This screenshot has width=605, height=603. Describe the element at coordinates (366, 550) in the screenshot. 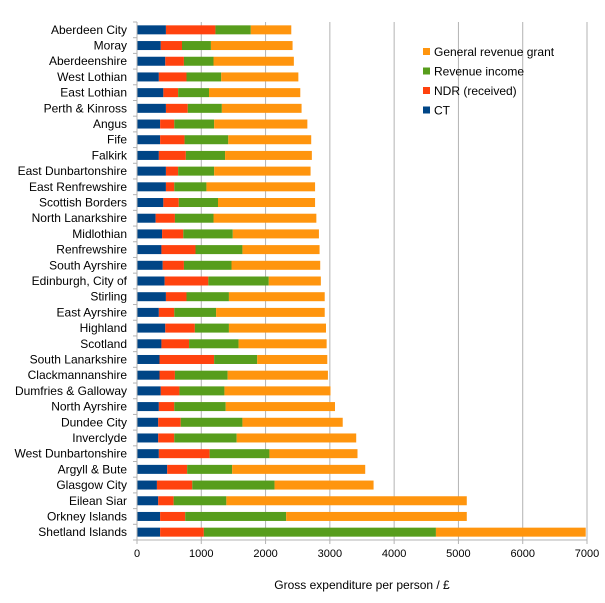

I see `x-axis-ticks: 0 1000 2000 3000 4000 5000 6000 7000` at that location.